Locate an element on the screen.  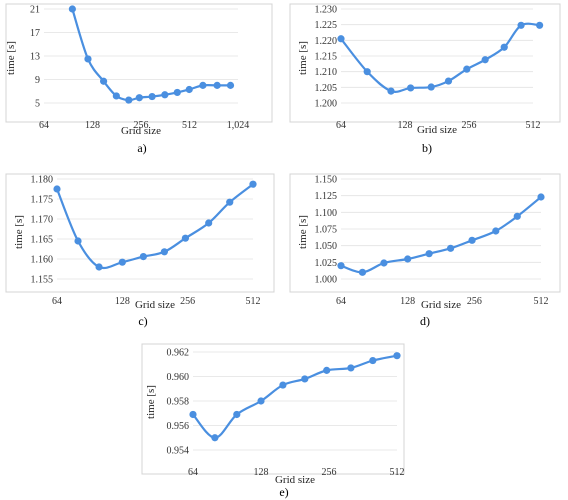
chart-b-caption: b) is located at coordinates (427, 148).